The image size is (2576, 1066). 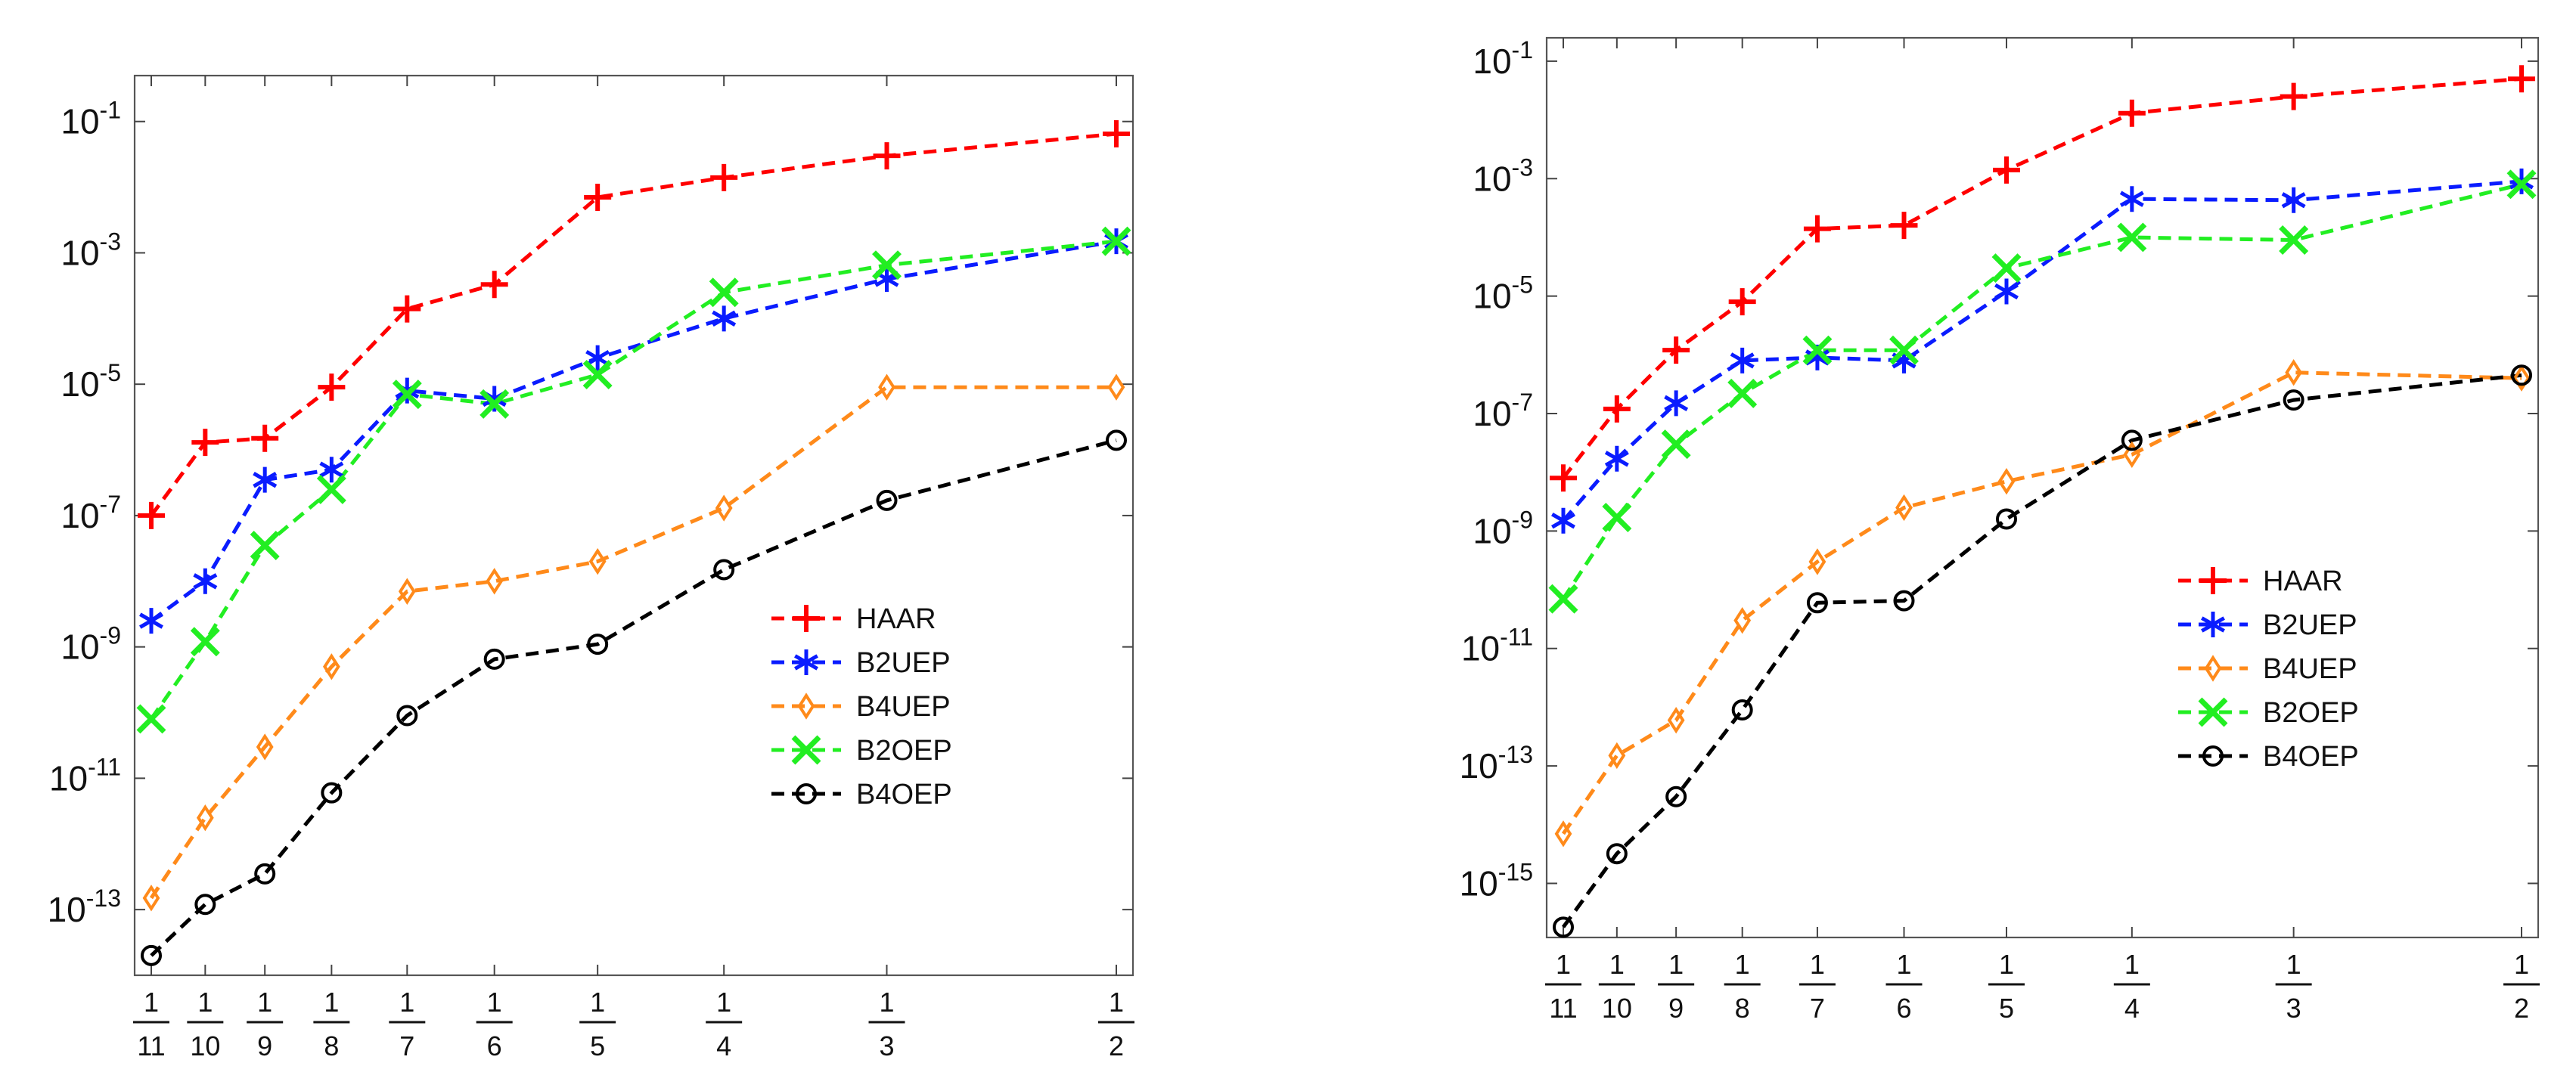 I want to click on y-tick-label: 10⁻⁹, so click(x=1503, y=528).